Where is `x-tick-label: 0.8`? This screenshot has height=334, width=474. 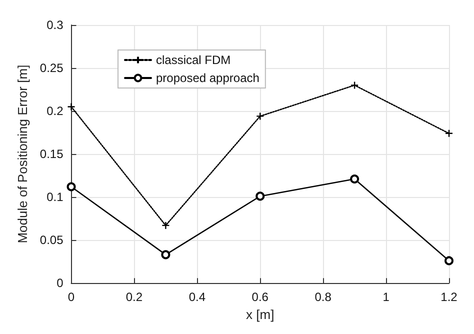 x-tick-label: 0.8 is located at coordinates (323, 297).